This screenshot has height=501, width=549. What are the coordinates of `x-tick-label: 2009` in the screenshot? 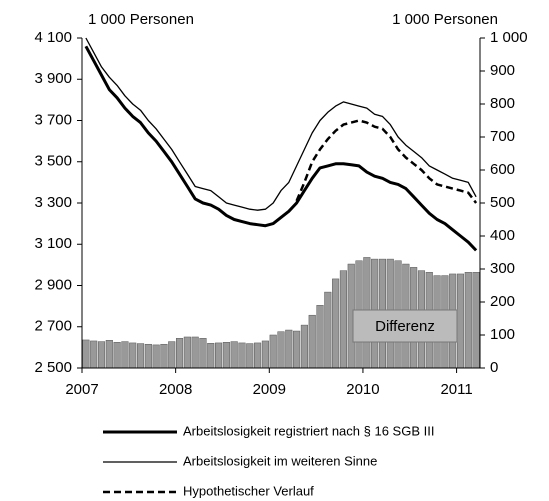 It's located at (269, 389).